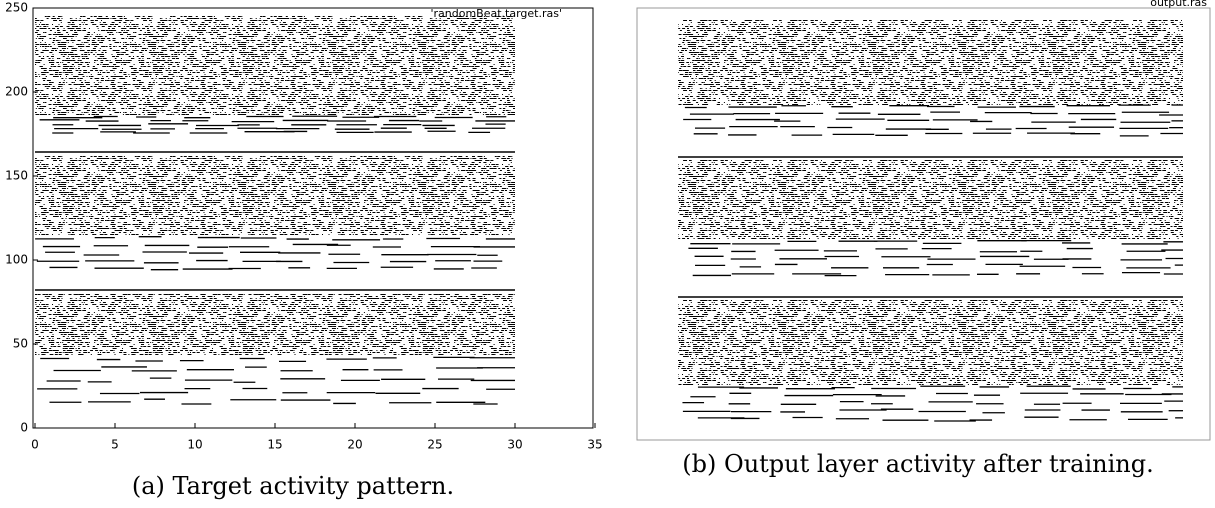 The image size is (1215, 508). What do you see at coordinates (35, 445) in the screenshot?
I see `x-tick-label: 0` at bounding box center [35, 445].